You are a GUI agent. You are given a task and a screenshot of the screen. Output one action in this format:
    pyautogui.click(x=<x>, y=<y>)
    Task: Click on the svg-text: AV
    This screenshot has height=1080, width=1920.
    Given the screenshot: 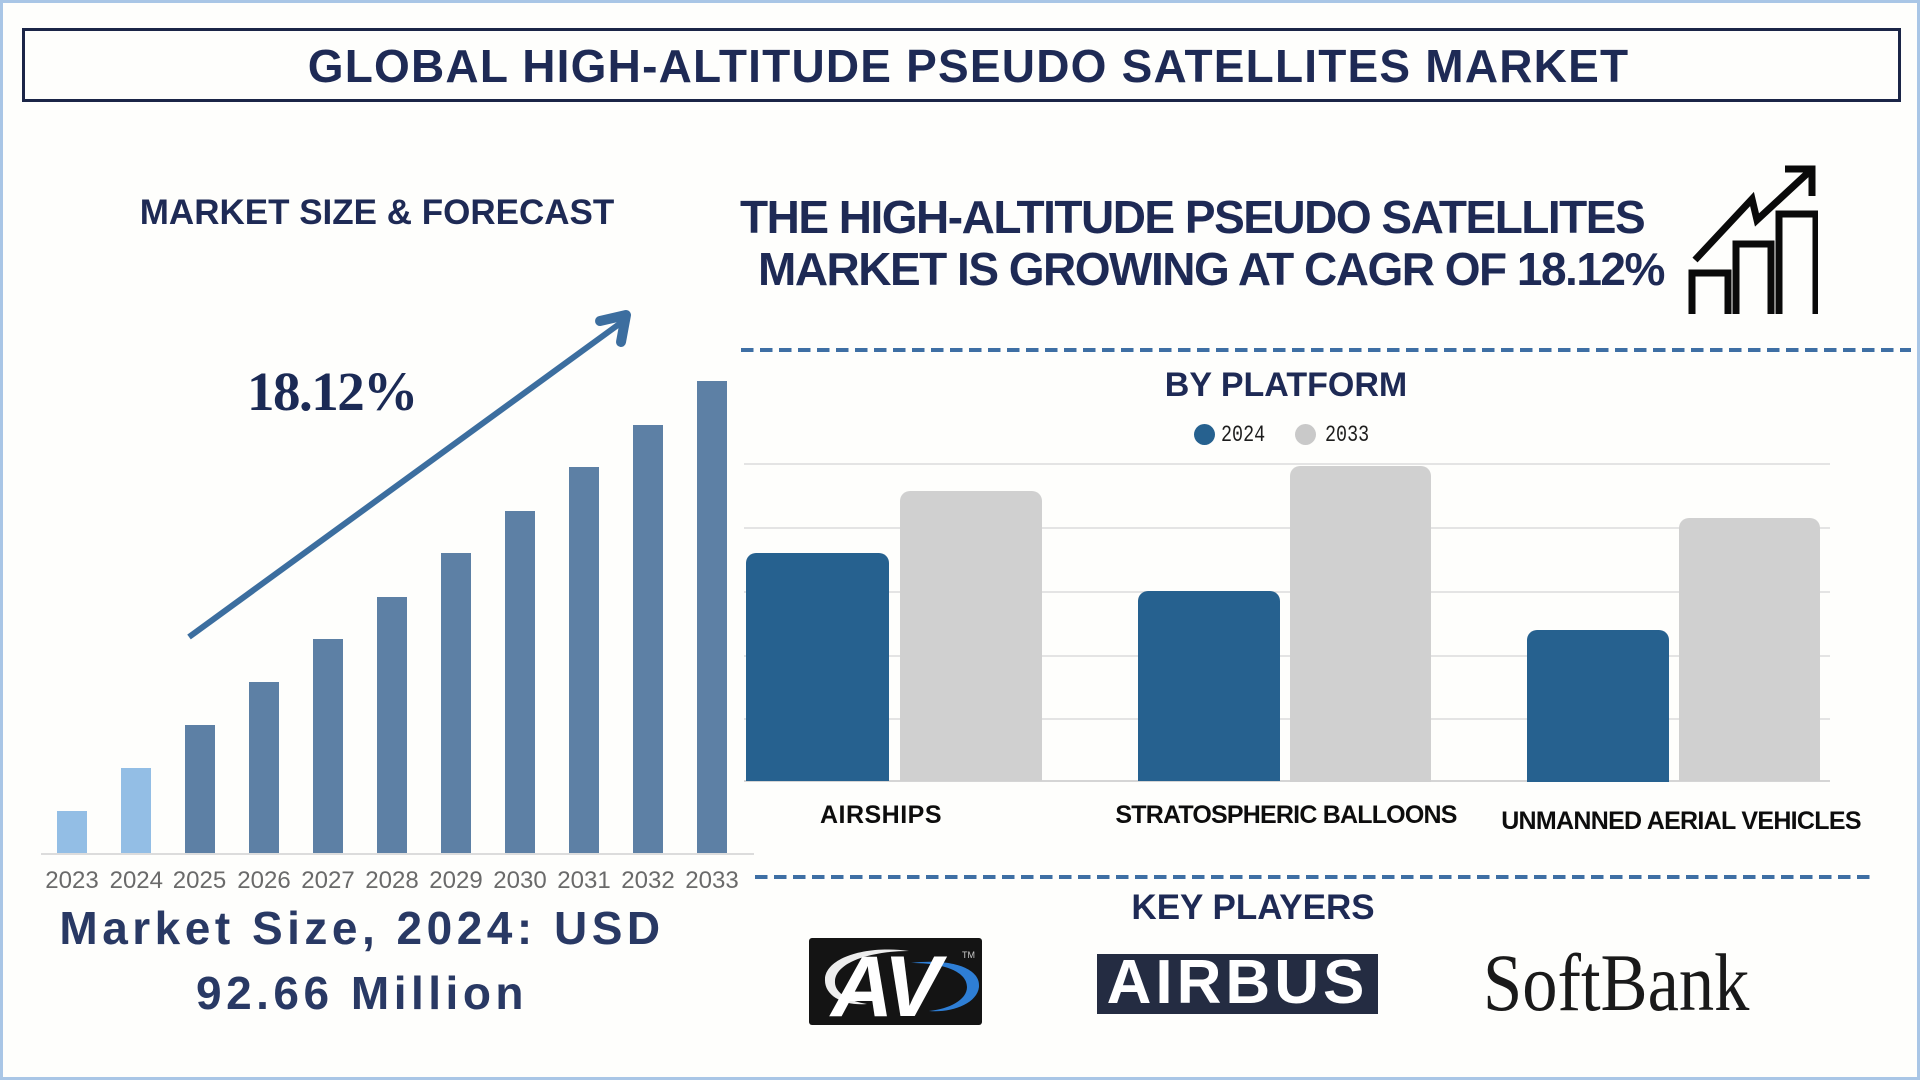 What is the action you would take?
    pyautogui.click(x=888, y=982)
    